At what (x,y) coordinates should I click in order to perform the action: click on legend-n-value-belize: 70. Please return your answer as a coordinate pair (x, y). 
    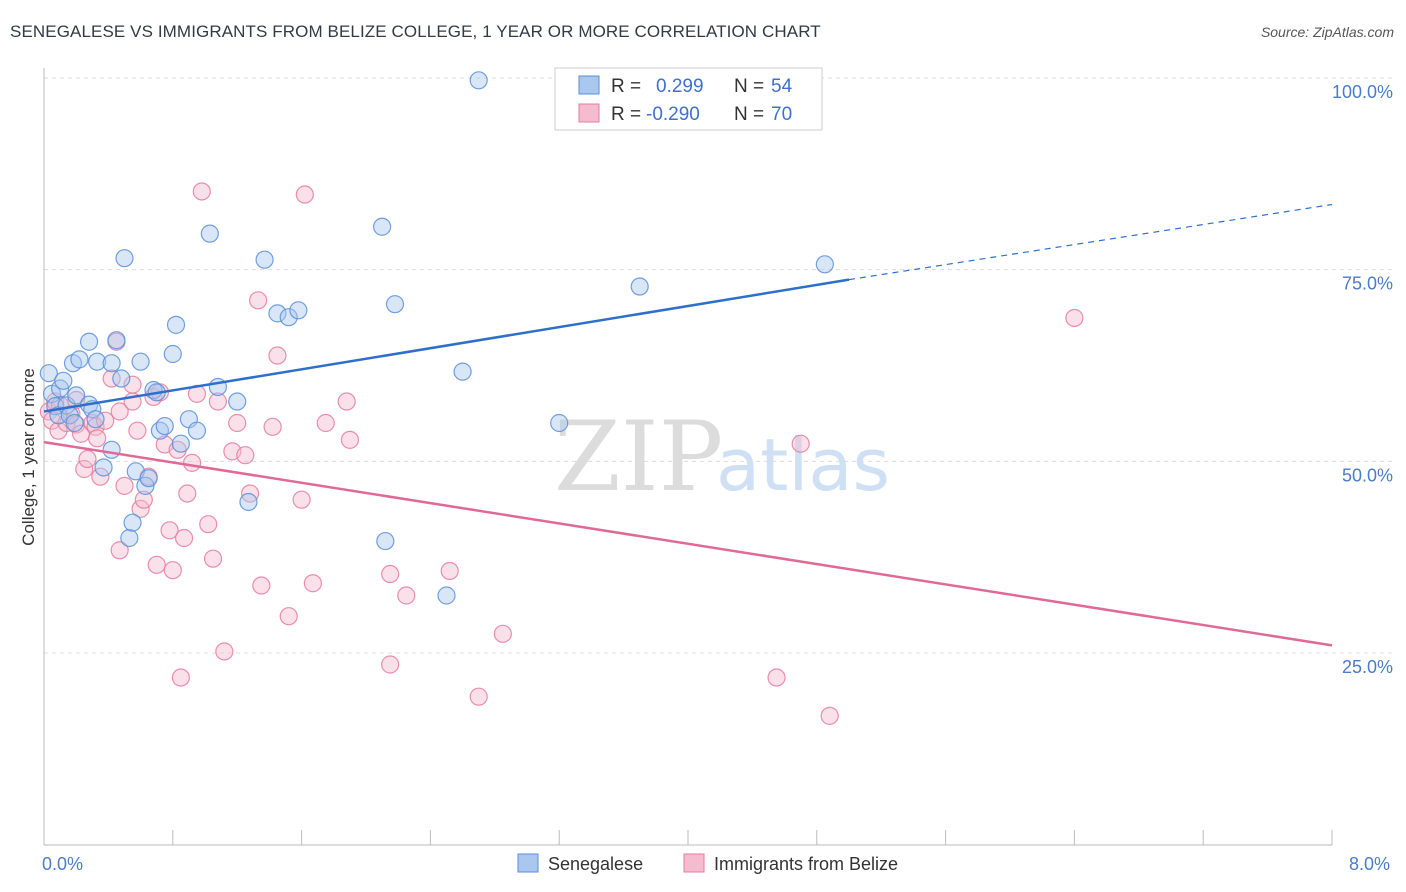
    Looking at the image, I should click on (781, 114).